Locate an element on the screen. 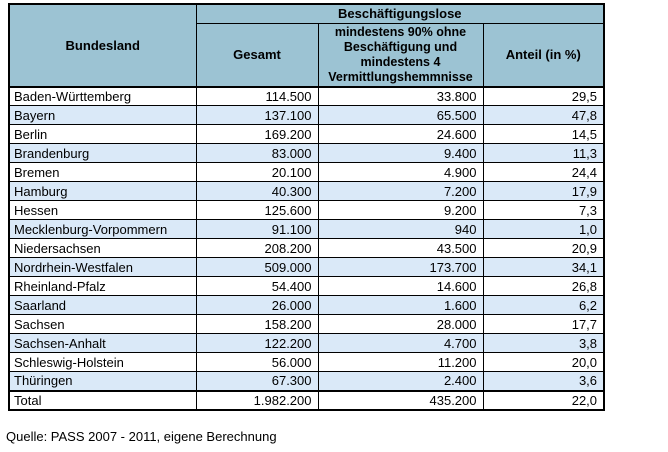 The width and height of the screenshot is (668, 452). total-gesamt: 1.982.200 is located at coordinates (257, 399).